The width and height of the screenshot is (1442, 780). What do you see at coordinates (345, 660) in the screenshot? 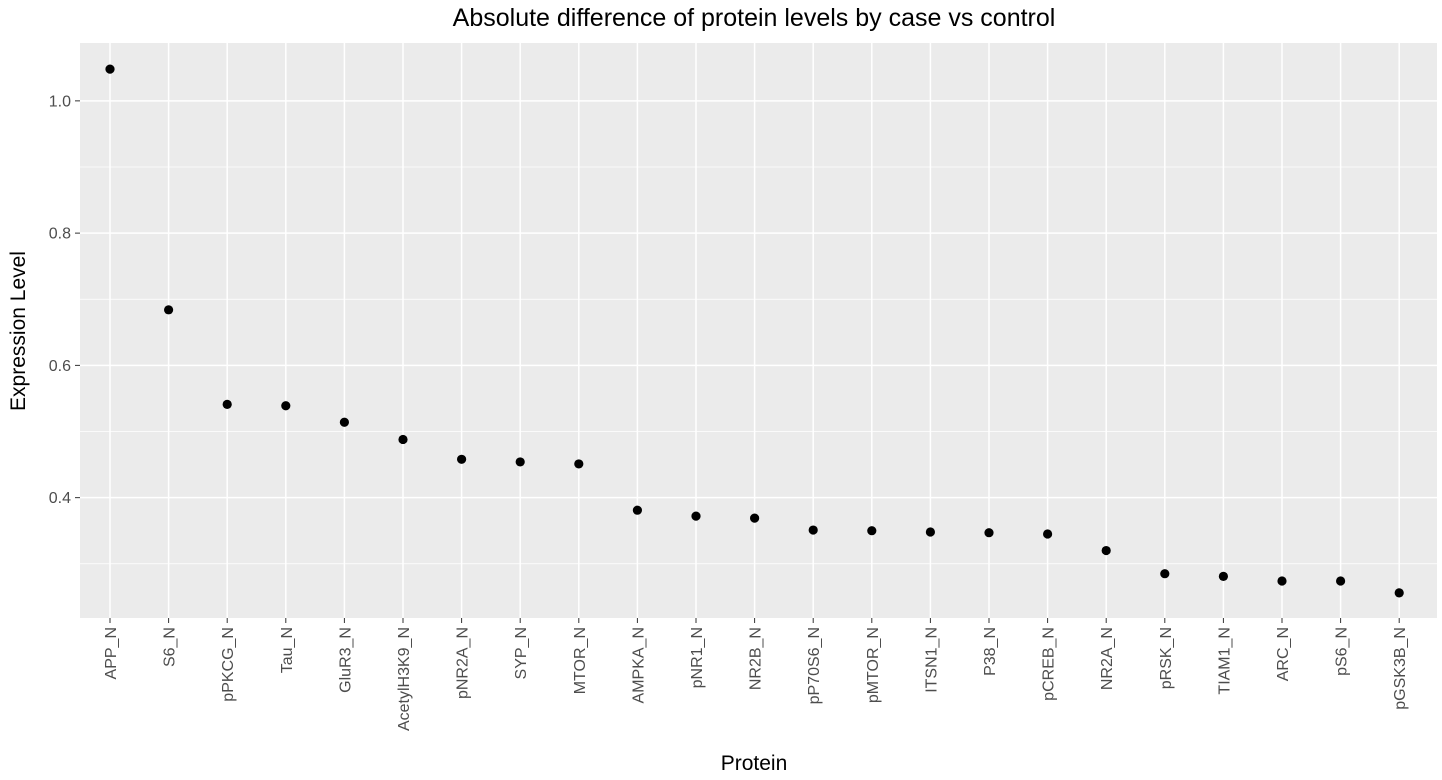
I see `x-tick-label: GluR3_N` at bounding box center [345, 660].